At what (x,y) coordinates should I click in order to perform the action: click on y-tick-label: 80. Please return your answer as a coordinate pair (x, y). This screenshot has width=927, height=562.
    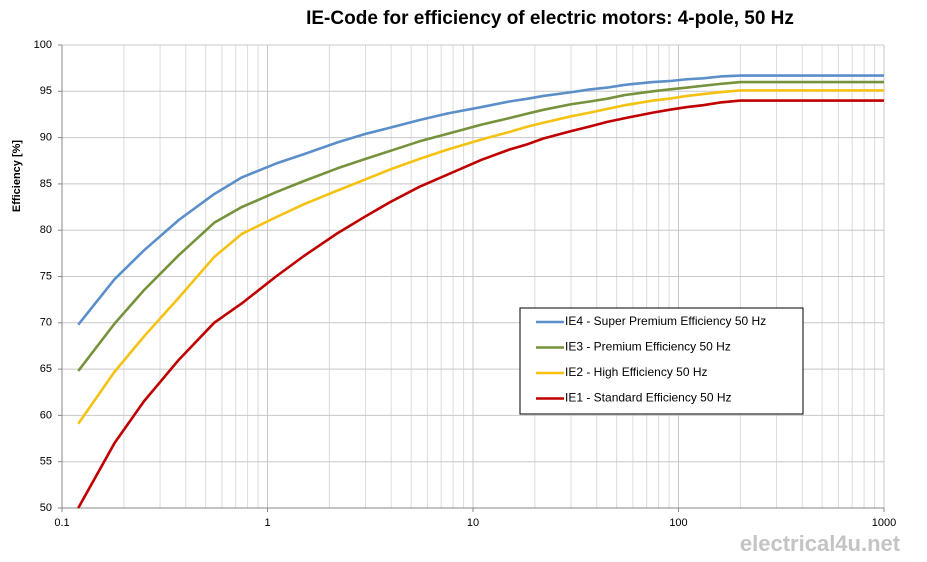
    Looking at the image, I should click on (46, 230).